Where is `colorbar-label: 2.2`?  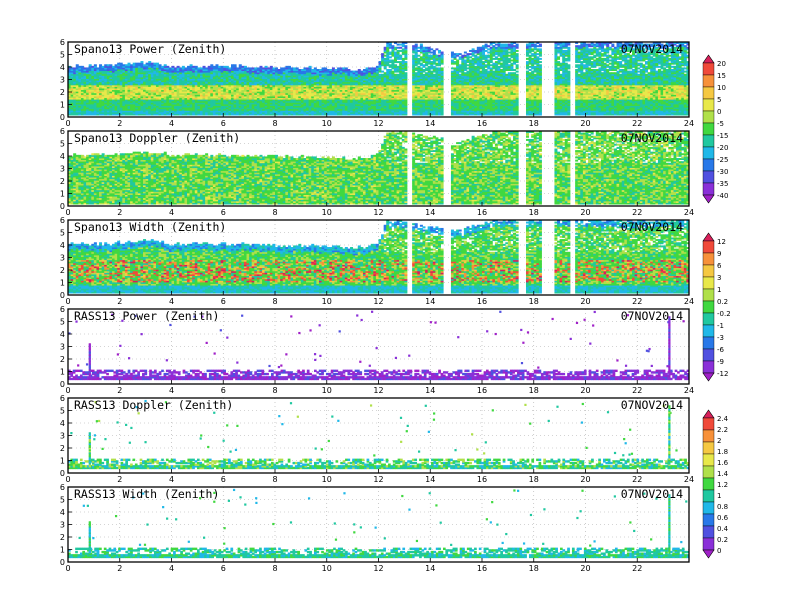 colorbar-label: 2.2 is located at coordinates (722, 430).